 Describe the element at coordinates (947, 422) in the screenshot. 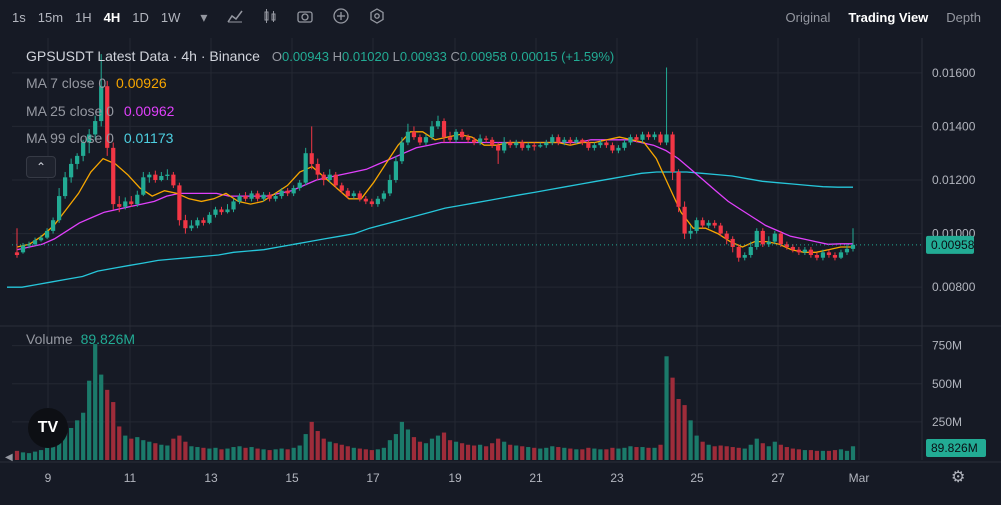

I see `volume-tick-label: 250M` at that location.